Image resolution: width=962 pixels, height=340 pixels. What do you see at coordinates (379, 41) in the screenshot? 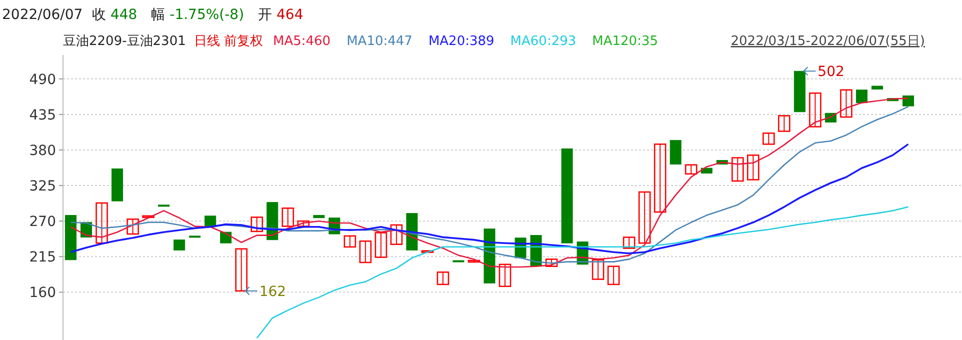
I see `text: MA10:447` at bounding box center [379, 41].